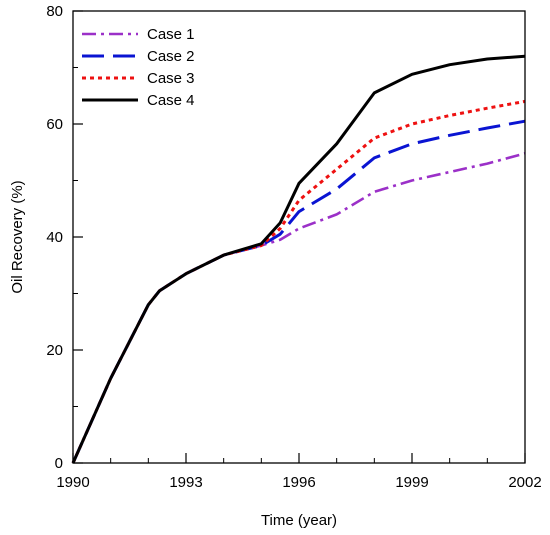 This screenshot has height=535, width=550. I want to click on legend-label: Case 1, so click(171, 34).